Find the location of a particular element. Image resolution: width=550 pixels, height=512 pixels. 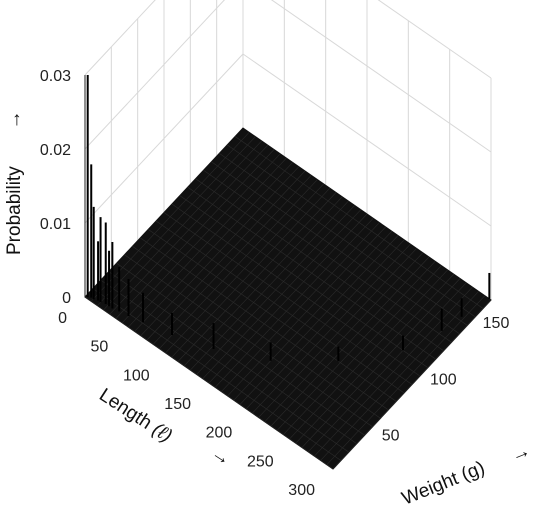

y-axis-label: Weight (g) is located at coordinates (443, 483).